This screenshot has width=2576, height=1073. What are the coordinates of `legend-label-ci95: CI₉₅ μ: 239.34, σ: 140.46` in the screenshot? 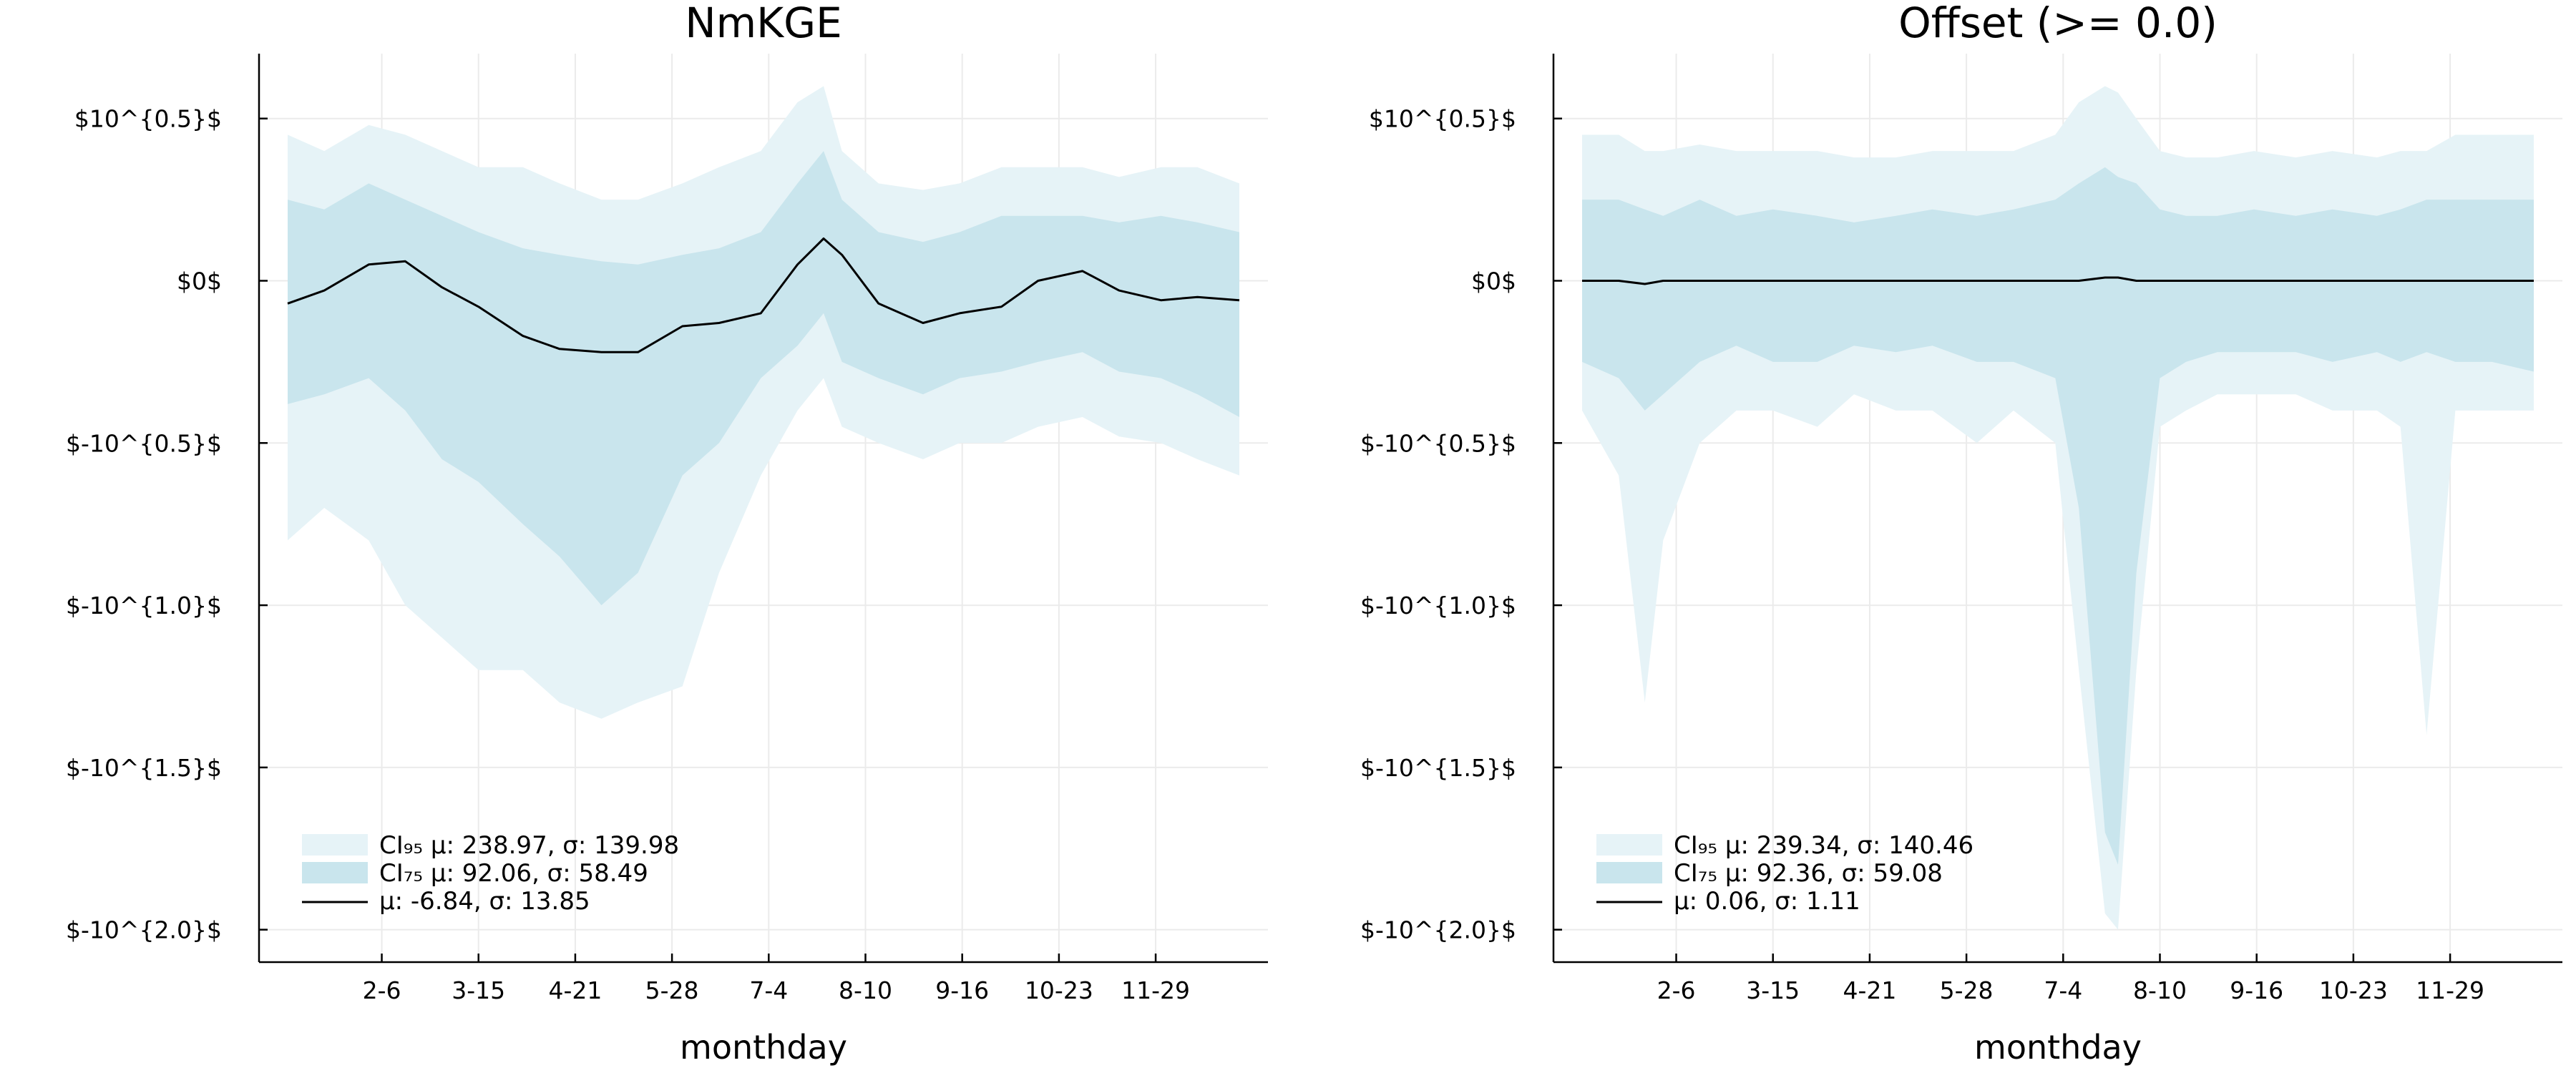 It's located at (1824, 845).